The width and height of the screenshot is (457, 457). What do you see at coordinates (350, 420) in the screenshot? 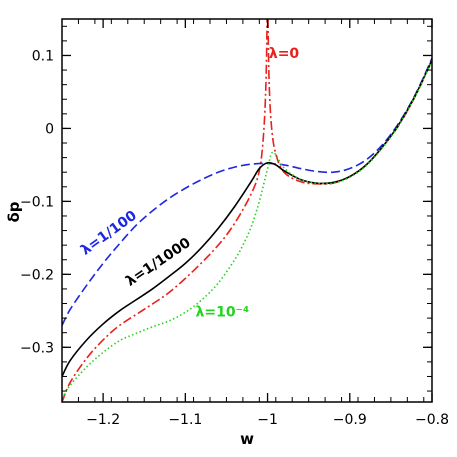
I see `x-tick-label: −0.9` at bounding box center [350, 420].